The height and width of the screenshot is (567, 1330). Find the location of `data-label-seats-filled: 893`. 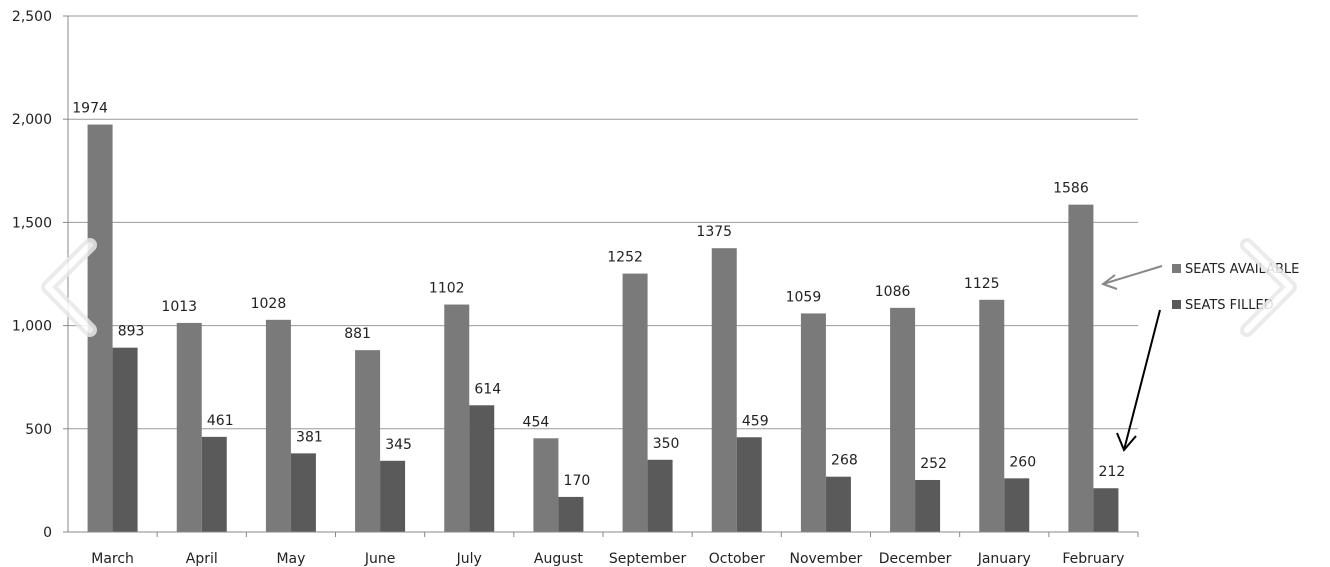

data-label-seats-filled: 893 is located at coordinates (131, 332).